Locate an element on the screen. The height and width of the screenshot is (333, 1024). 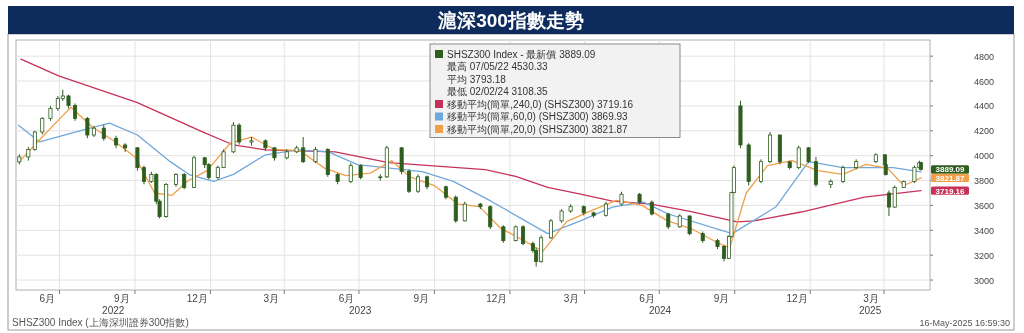
annotation: 平均 3793.18 is located at coordinates (477, 79).